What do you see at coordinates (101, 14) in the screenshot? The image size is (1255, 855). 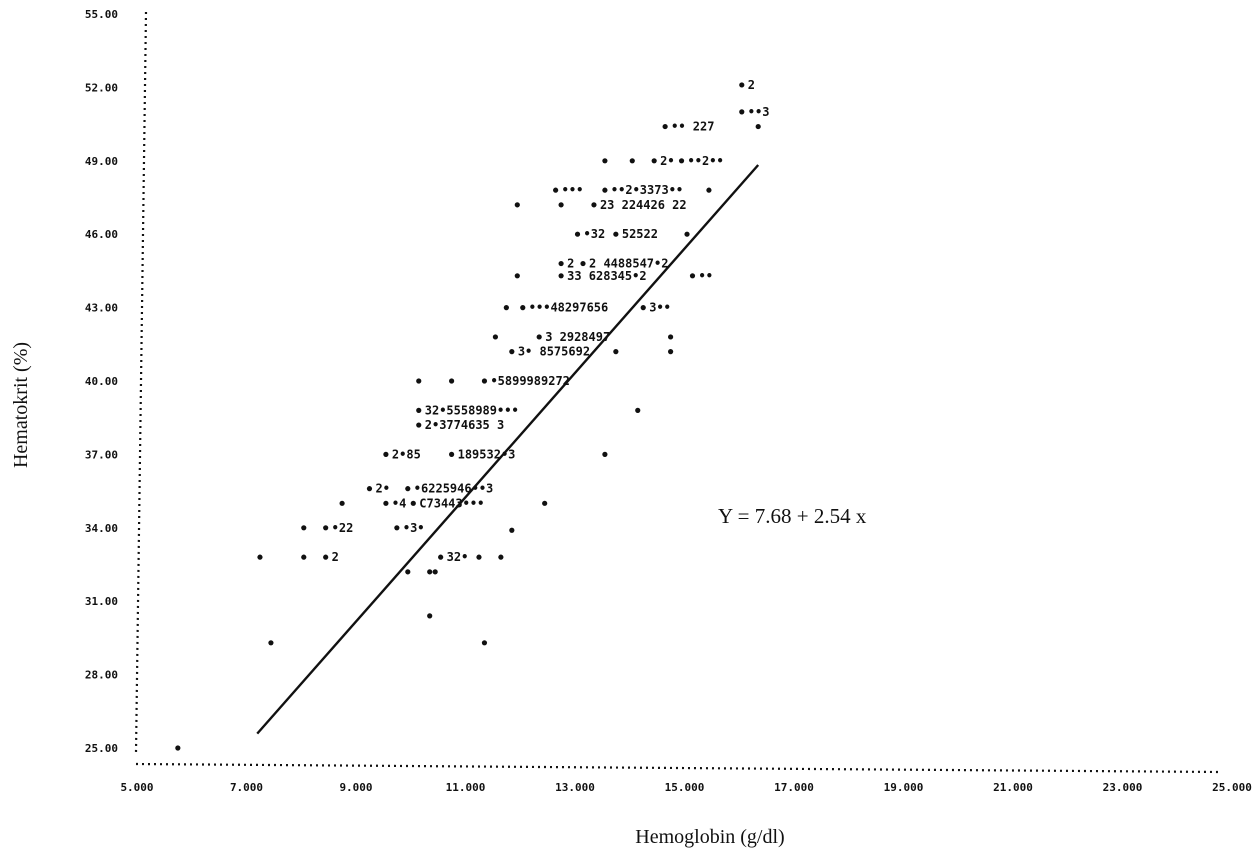 I see `y-tick-label: 55.00` at bounding box center [101, 14].